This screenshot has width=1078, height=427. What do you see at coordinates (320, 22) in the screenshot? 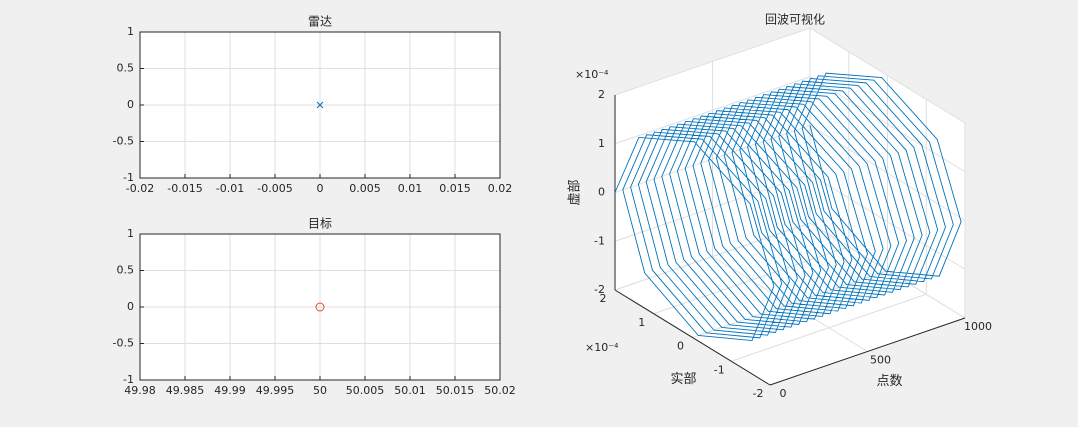
I see `chart-title: 雷达` at bounding box center [320, 22].